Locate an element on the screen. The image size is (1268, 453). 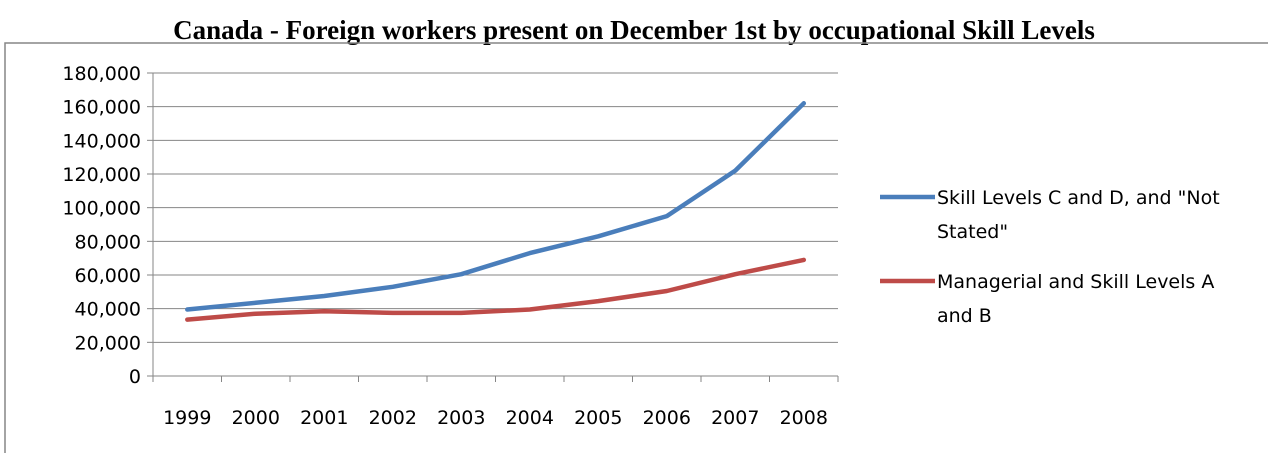
x-tick-label: 2004 is located at coordinates (530, 418).